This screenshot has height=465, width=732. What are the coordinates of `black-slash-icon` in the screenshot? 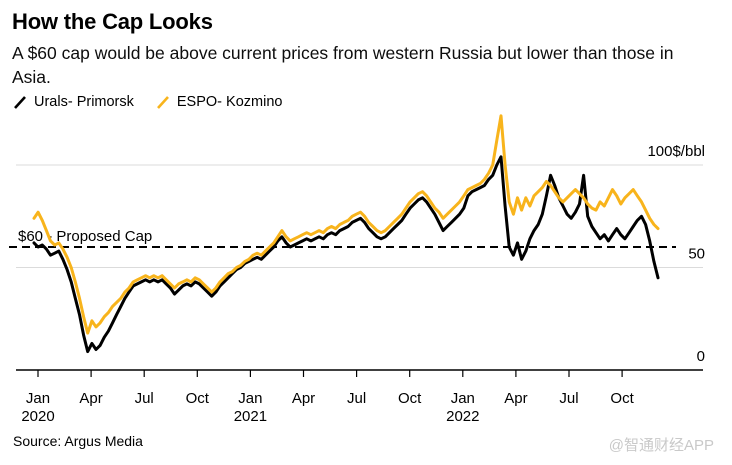 It's located at (20, 102).